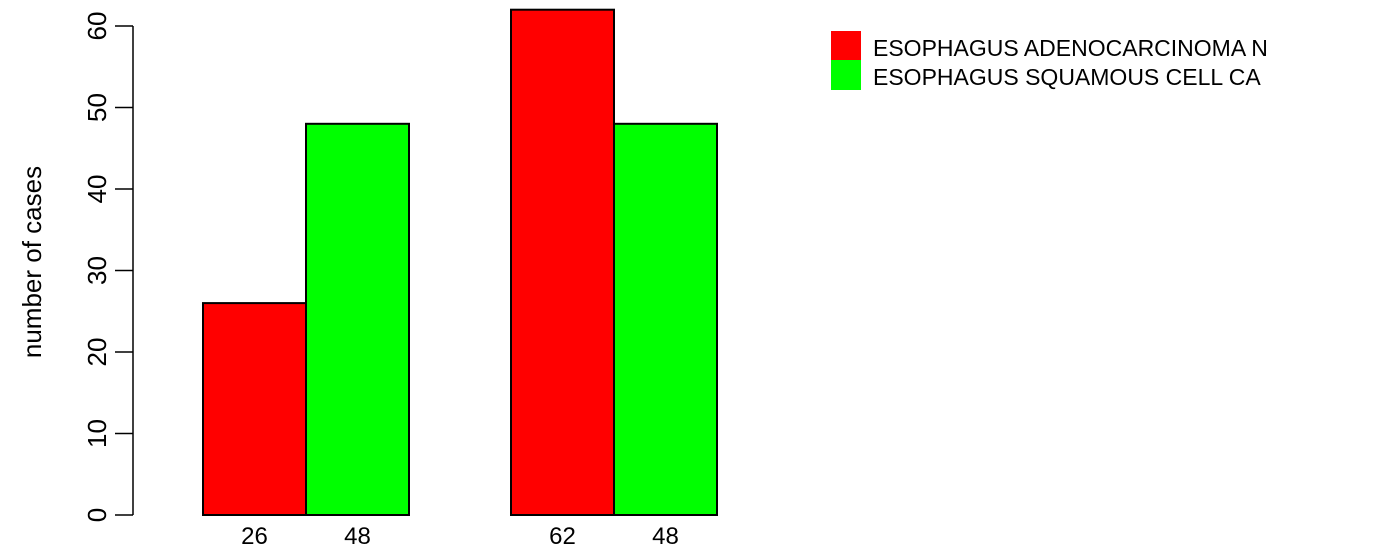  Describe the element at coordinates (97, 107) in the screenshot. I see `y-tick-label: 50` at that location.